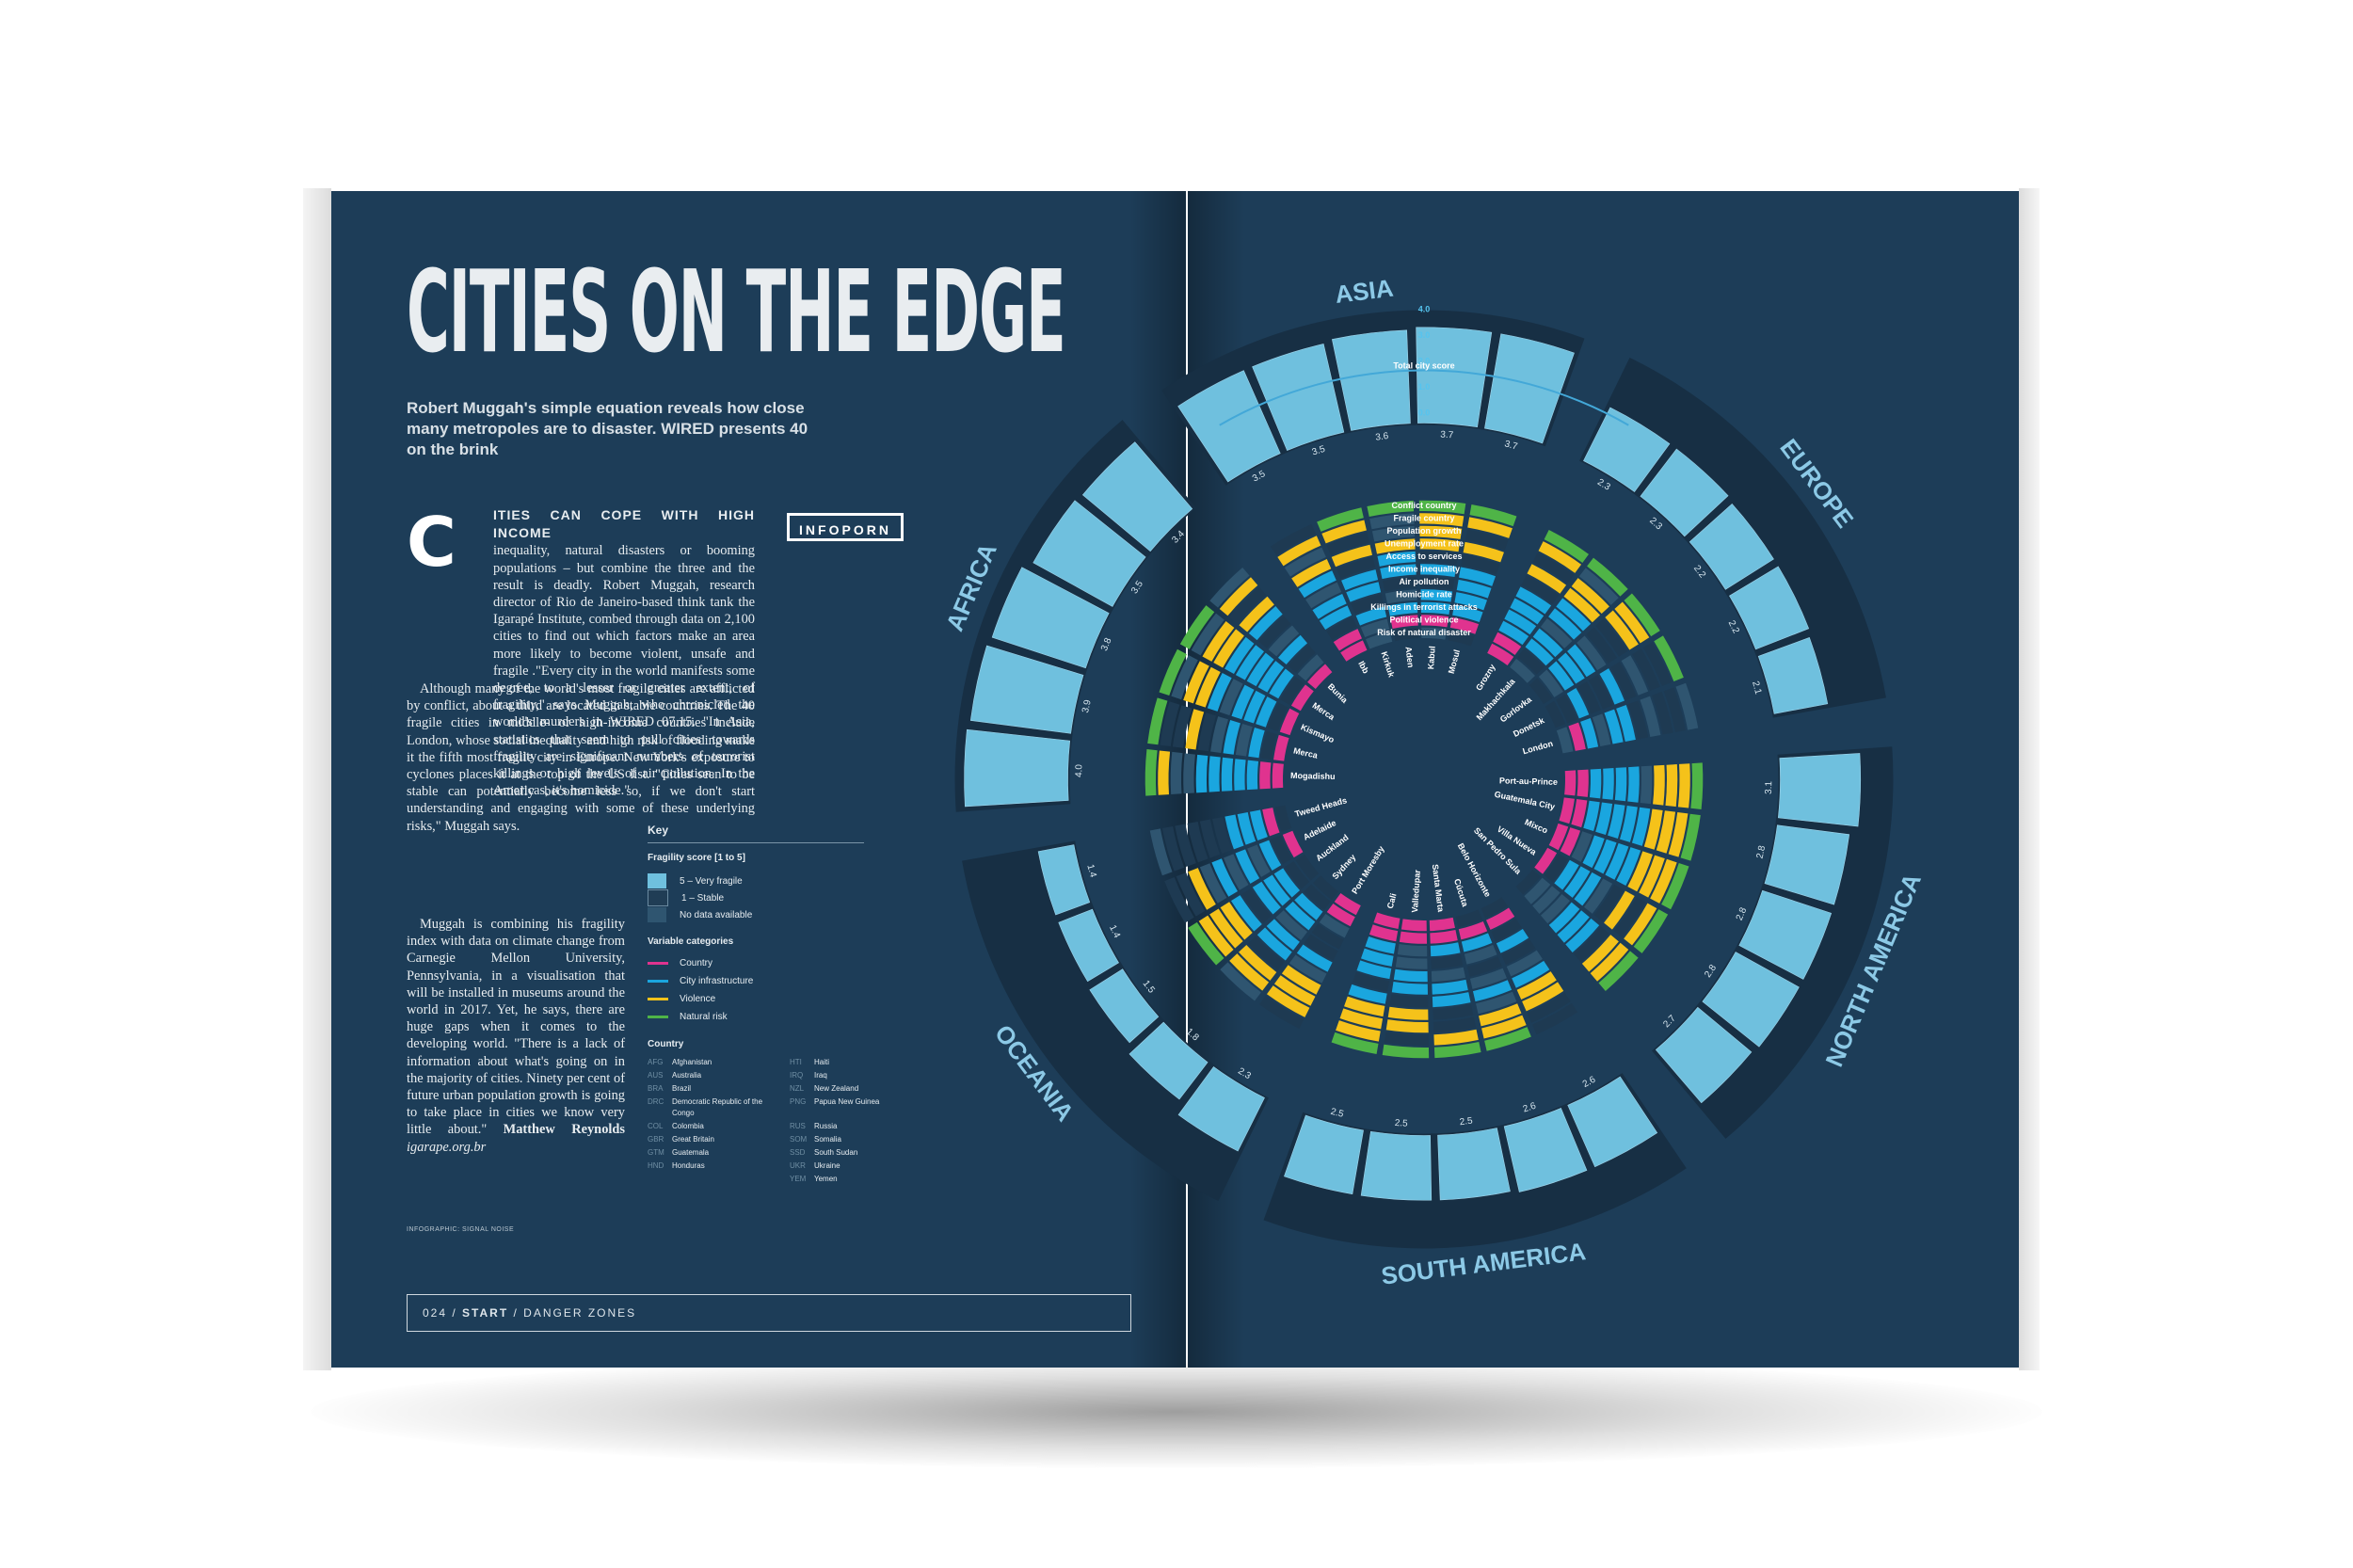 This screenshot has height=1568, width=2353. I want to click on country-code: HTI, so click(796, 1062).